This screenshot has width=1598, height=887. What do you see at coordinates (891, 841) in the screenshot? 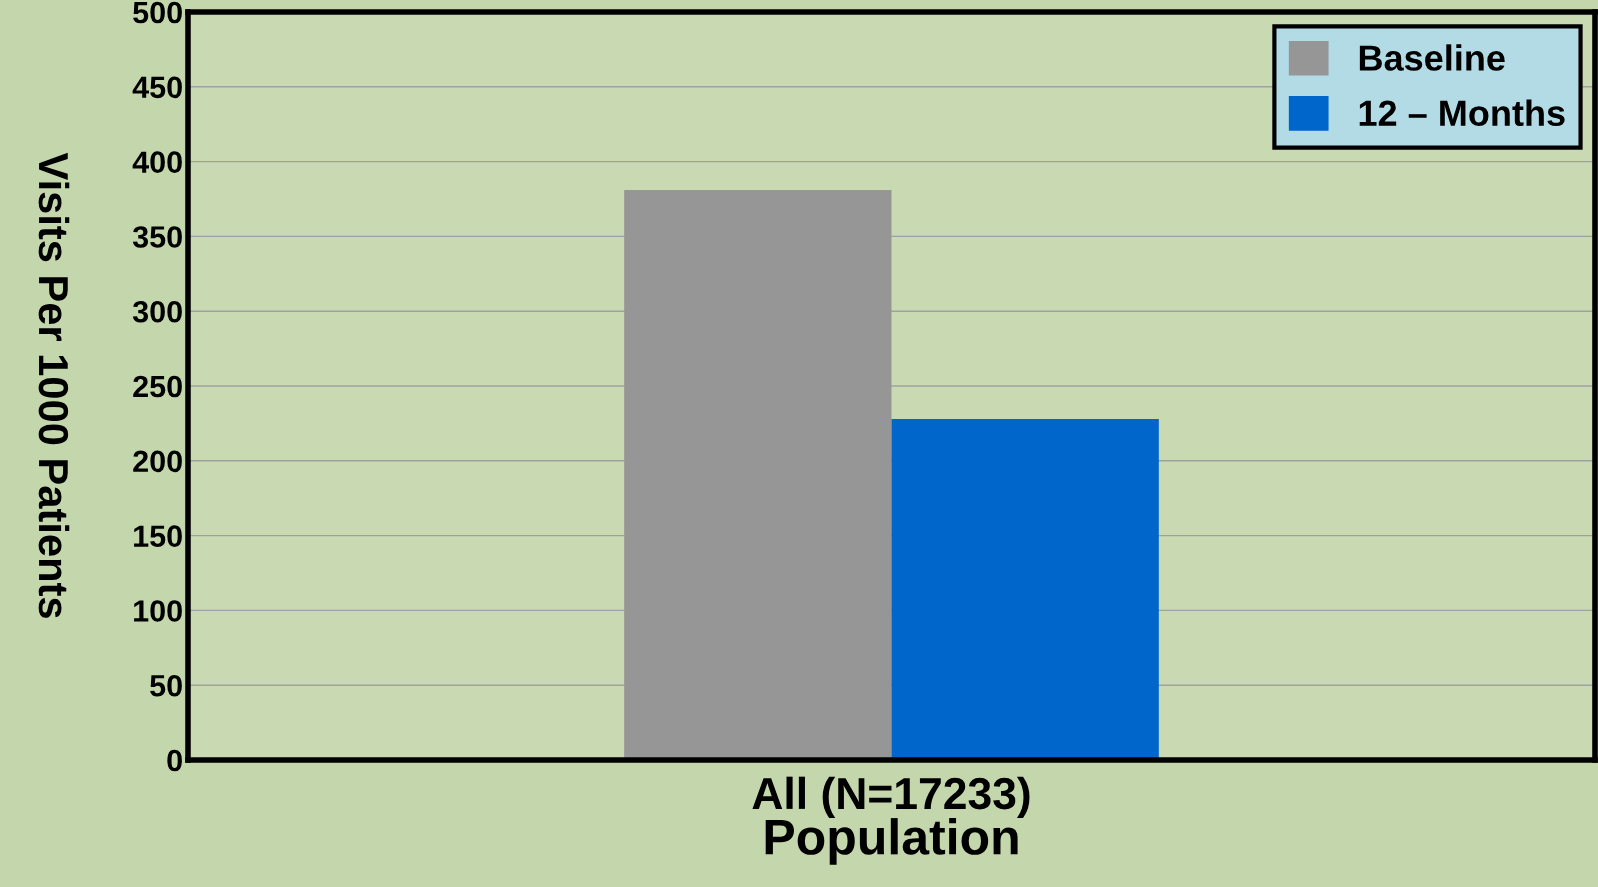
I see `x-axis-title: Population` at bounding box center [891, 841].